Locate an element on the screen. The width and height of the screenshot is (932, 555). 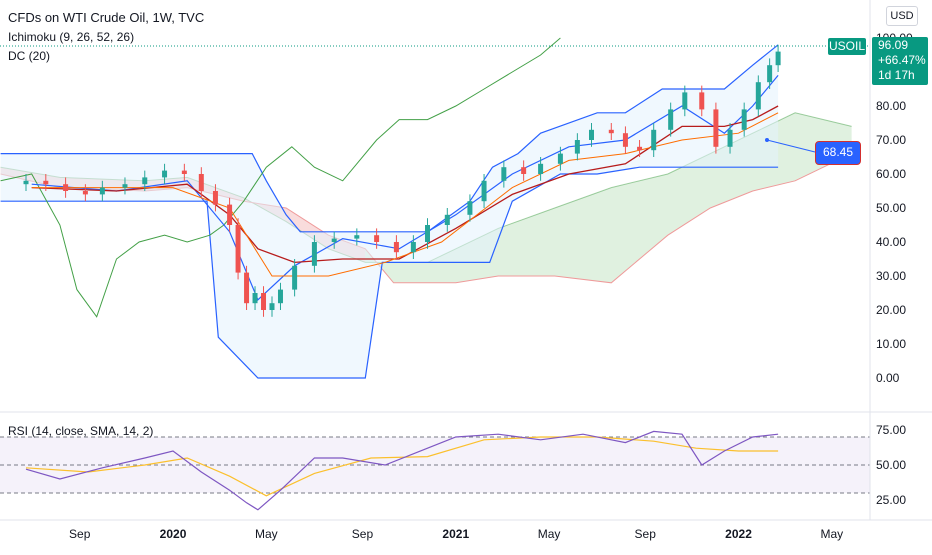
ichimoku-legend: Ichimoku (9, 26, 52, 26) is located at coordinates (71, 37).